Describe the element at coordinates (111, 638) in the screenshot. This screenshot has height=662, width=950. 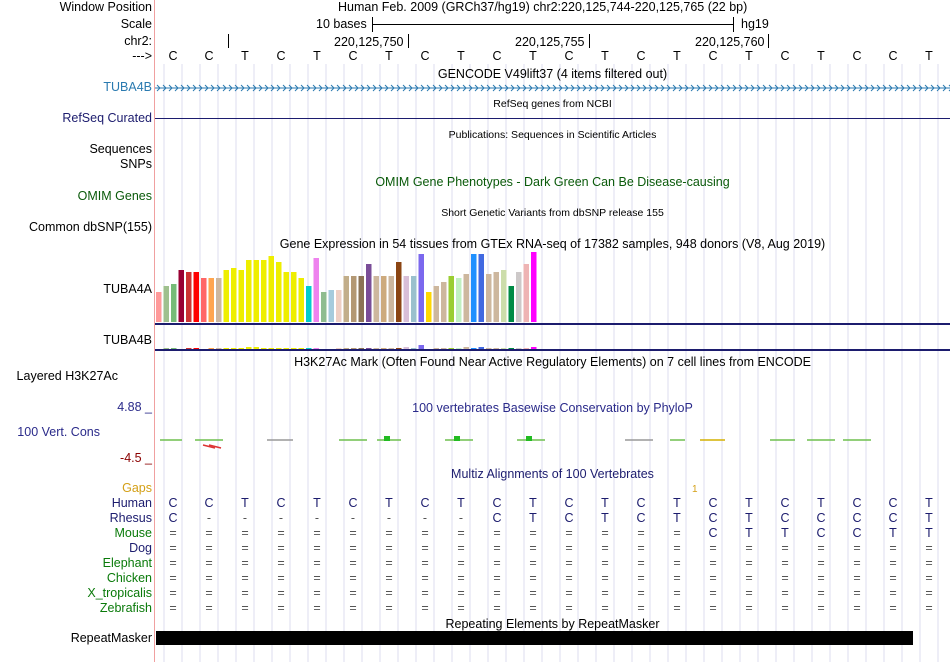
I see `repeatmasker-track-label: RepeatMasker` at that location.